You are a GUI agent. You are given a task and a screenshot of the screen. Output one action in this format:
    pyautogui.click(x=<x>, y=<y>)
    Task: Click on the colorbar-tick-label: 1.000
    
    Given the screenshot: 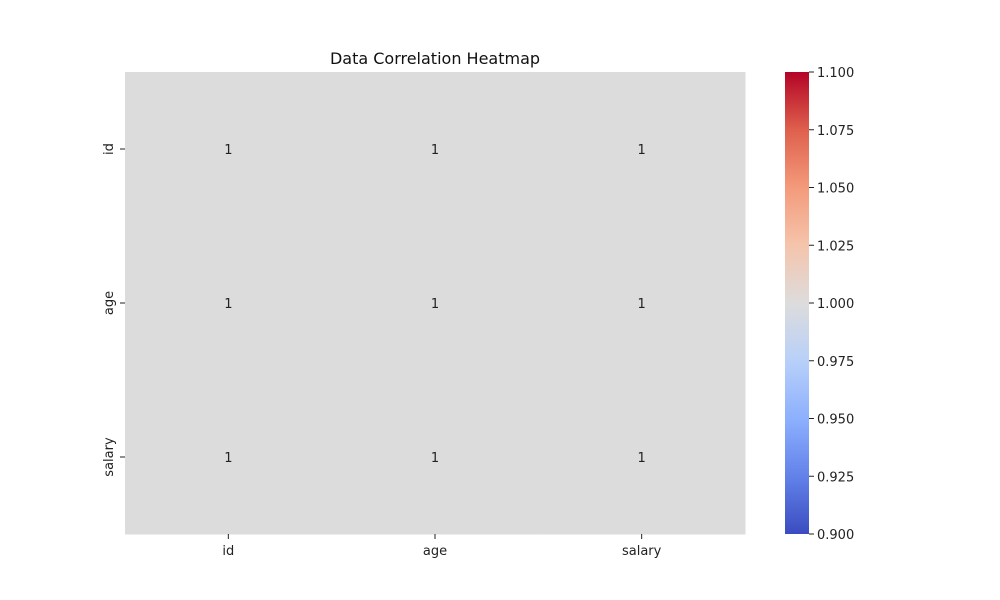 What is the action you would take?
    pyautogui.click(x=835, y=304)
    